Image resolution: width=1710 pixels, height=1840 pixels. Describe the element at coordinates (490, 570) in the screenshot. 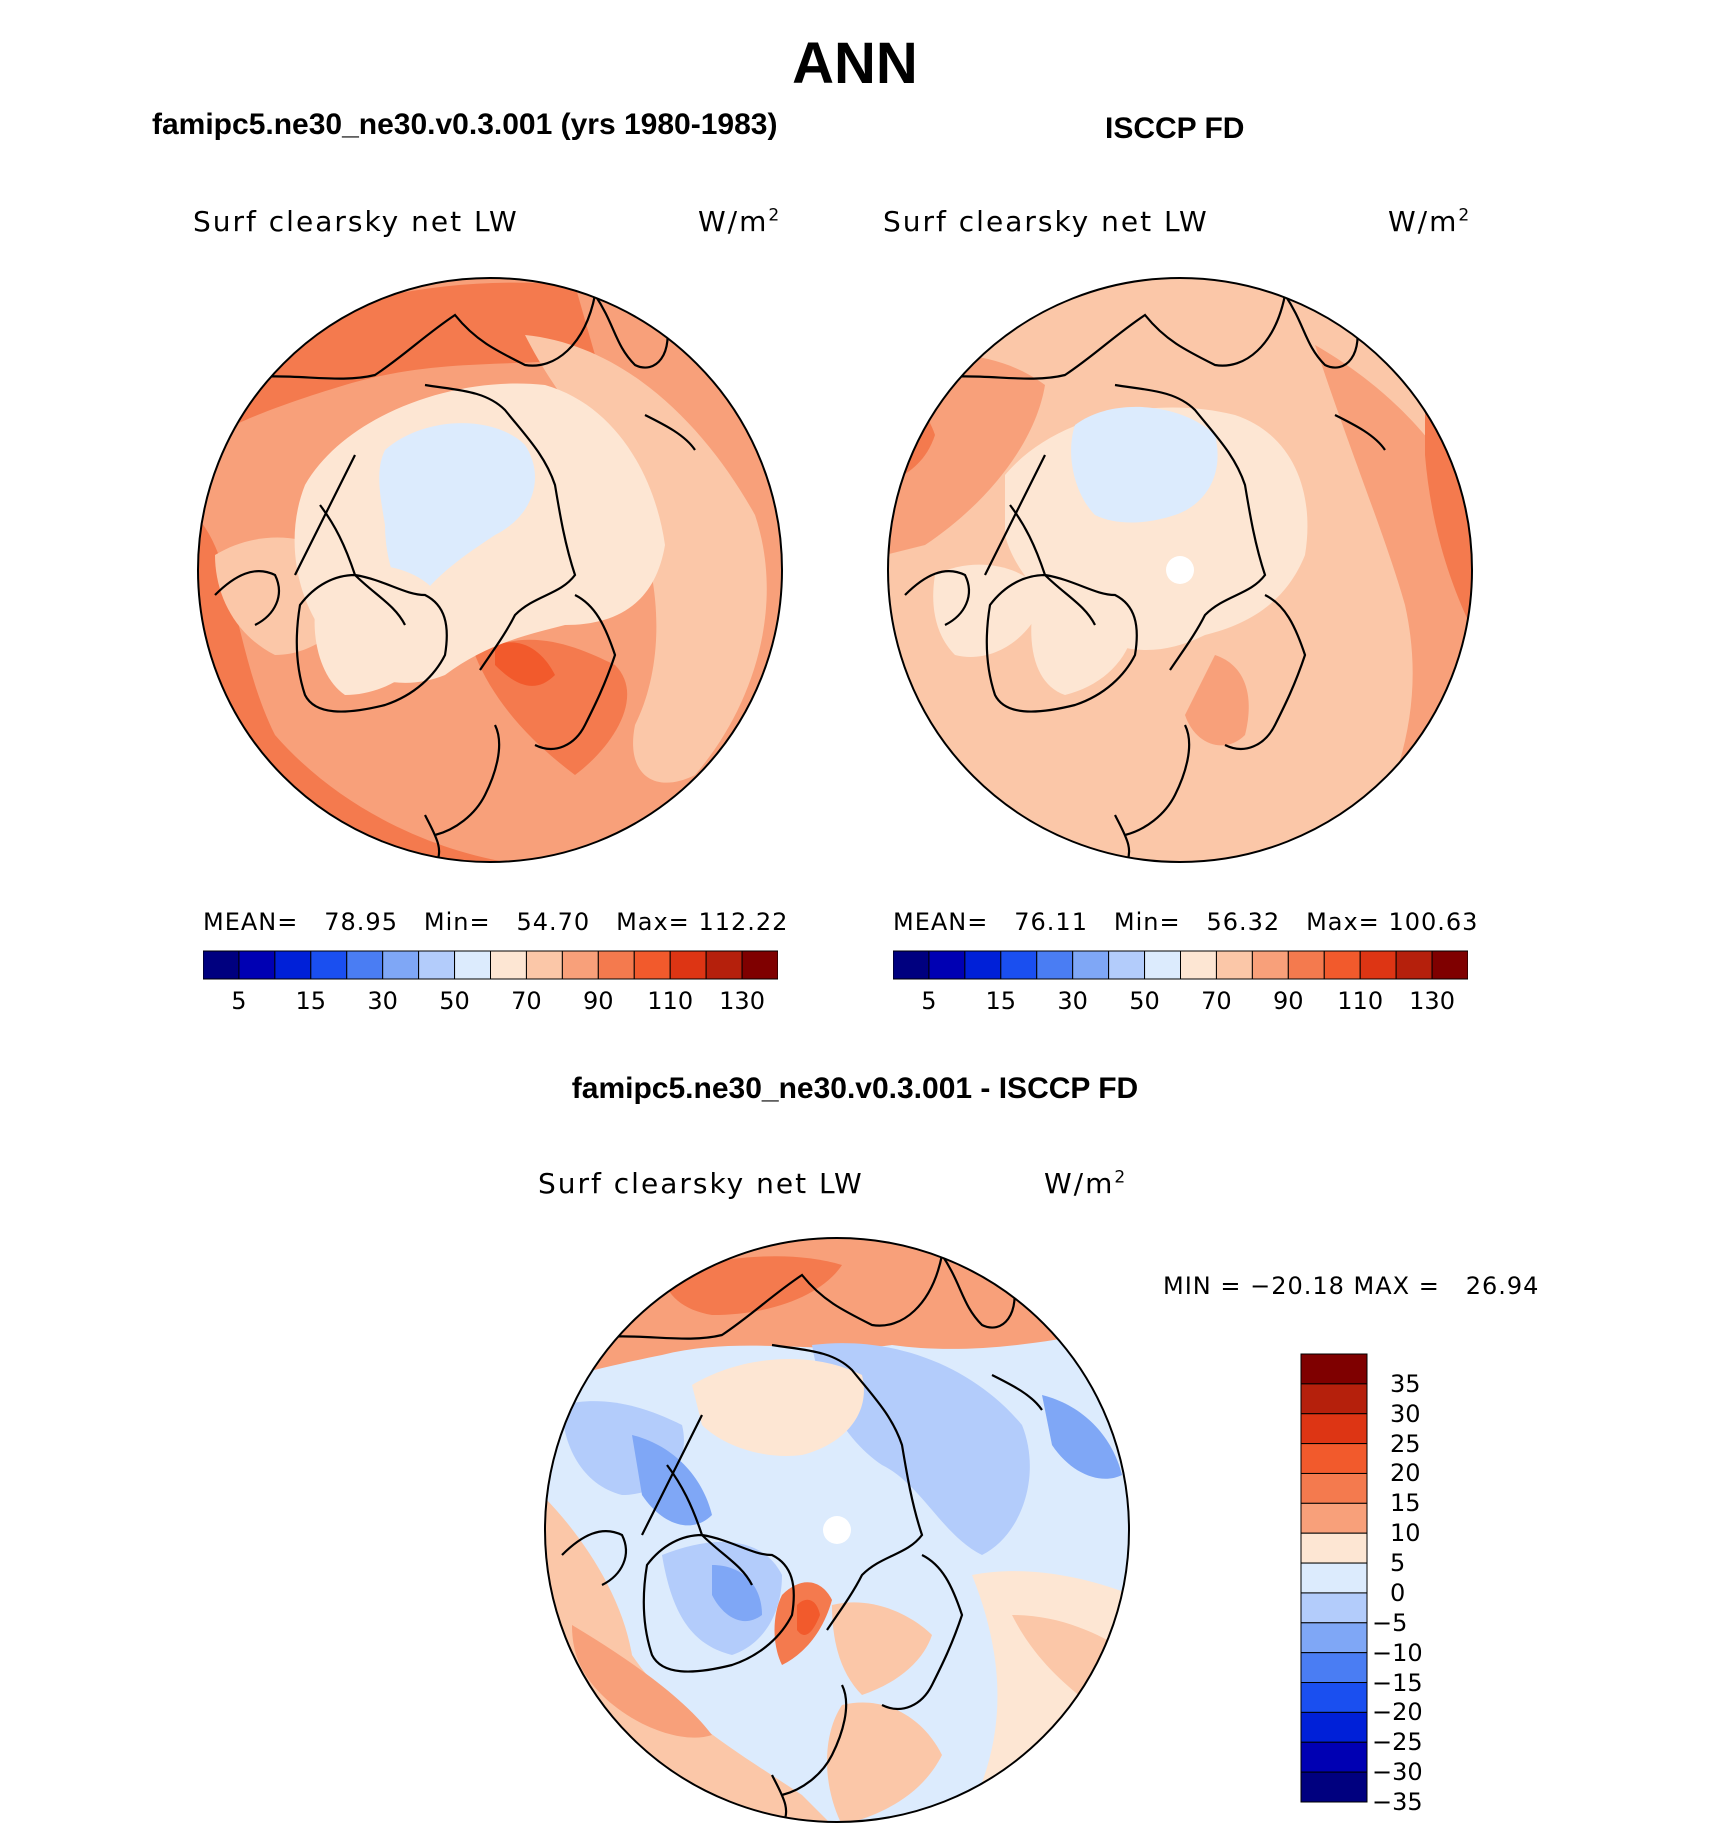

I see `model-polar-map` at that location.